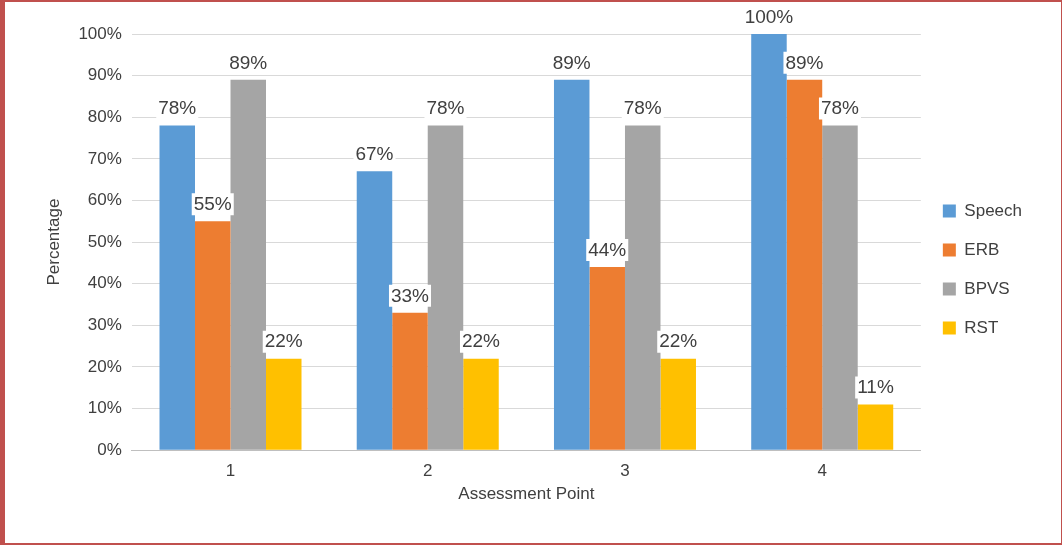  Describe the element at coordinates (769, 16) in the screenshot. I see `data-label: 100%` at that location.